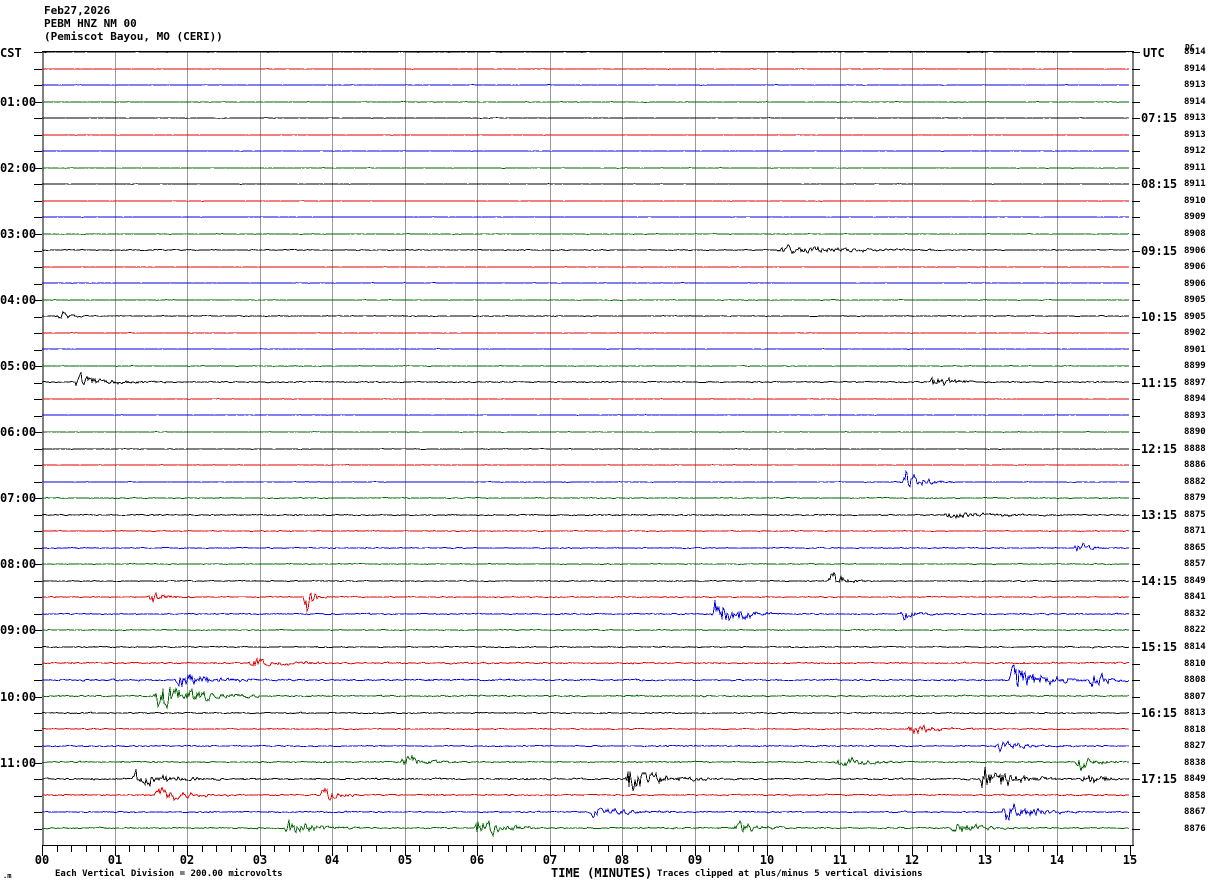 This screenshot has height=886, width=1210. Describe the element at coordinates (1195, 234) in the screenshot. I see `dc-value: 8908` at that location.